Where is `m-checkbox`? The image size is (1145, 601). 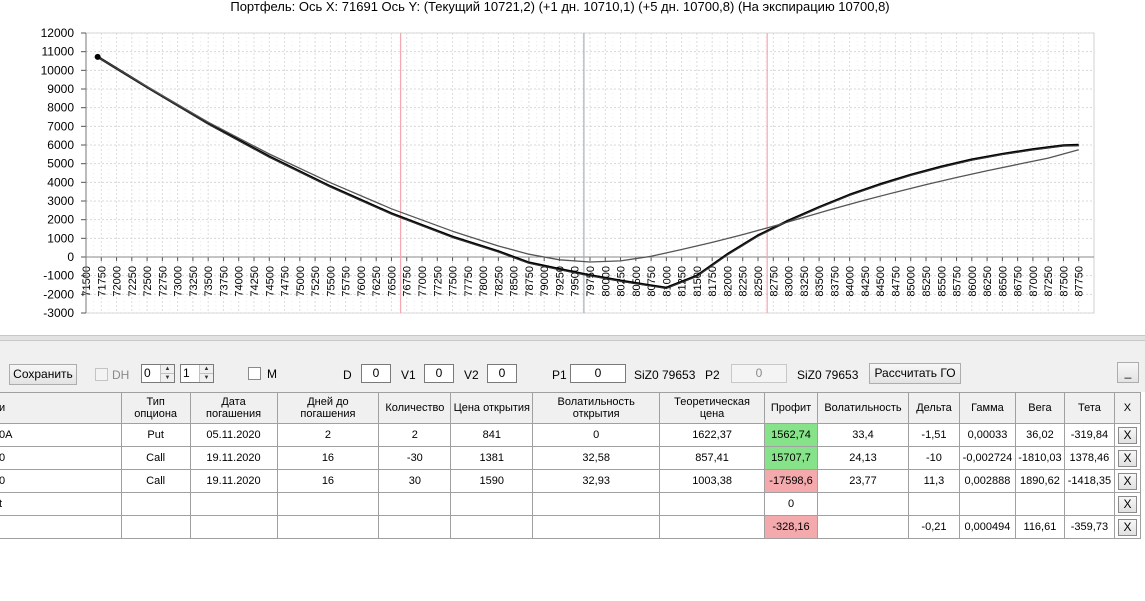 m-checkbox is located at coordinates (254, 373).